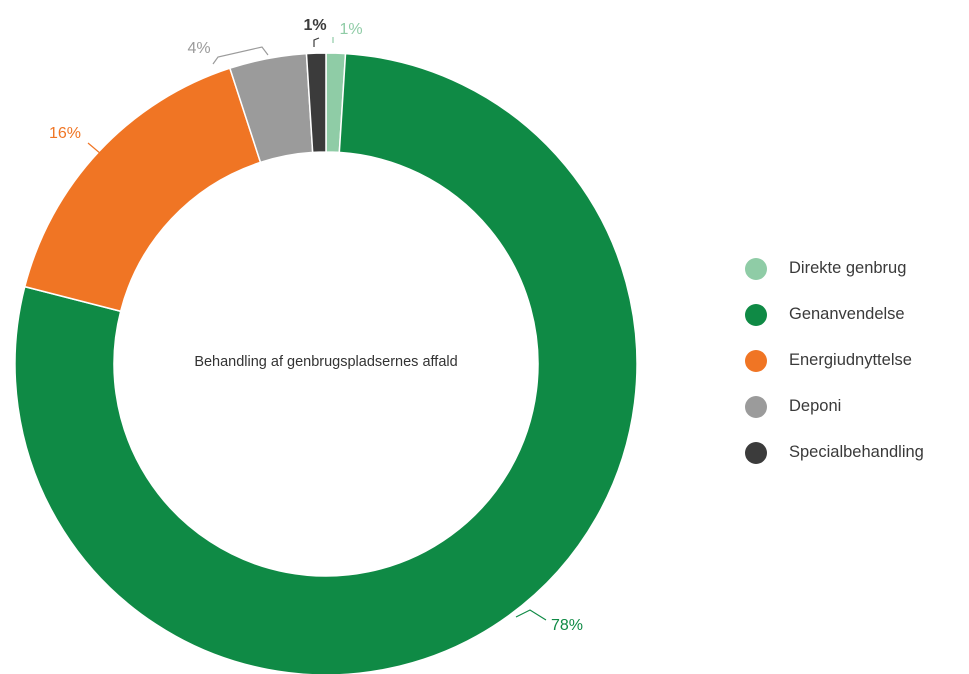  I want to click on legend-item-specialbehandling: Specialbehandling, so click(834, 452).